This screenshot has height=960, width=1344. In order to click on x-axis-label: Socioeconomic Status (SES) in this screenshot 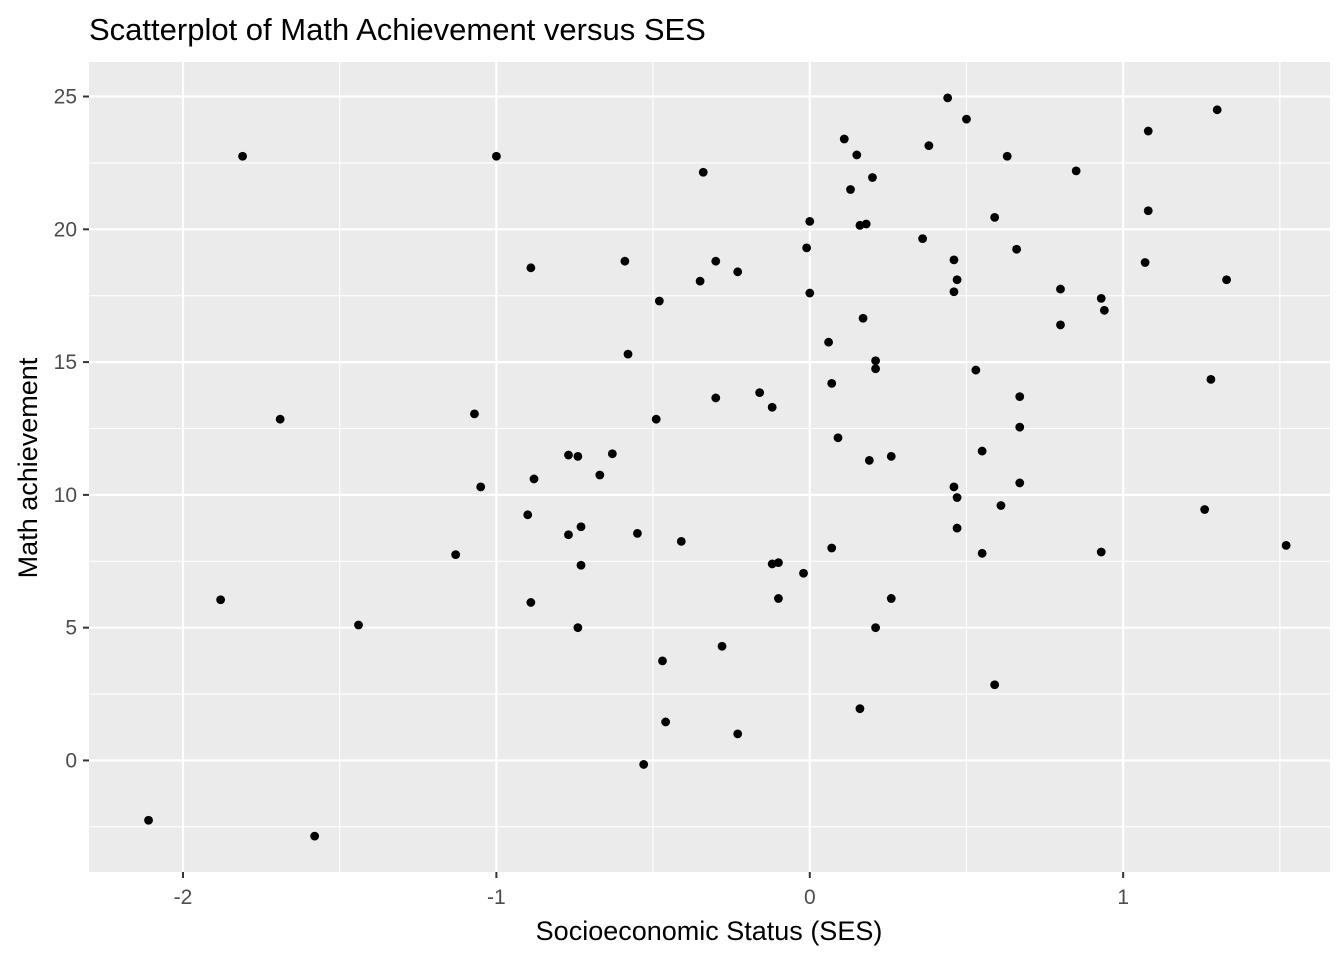, I will do `click(709, 931)`.